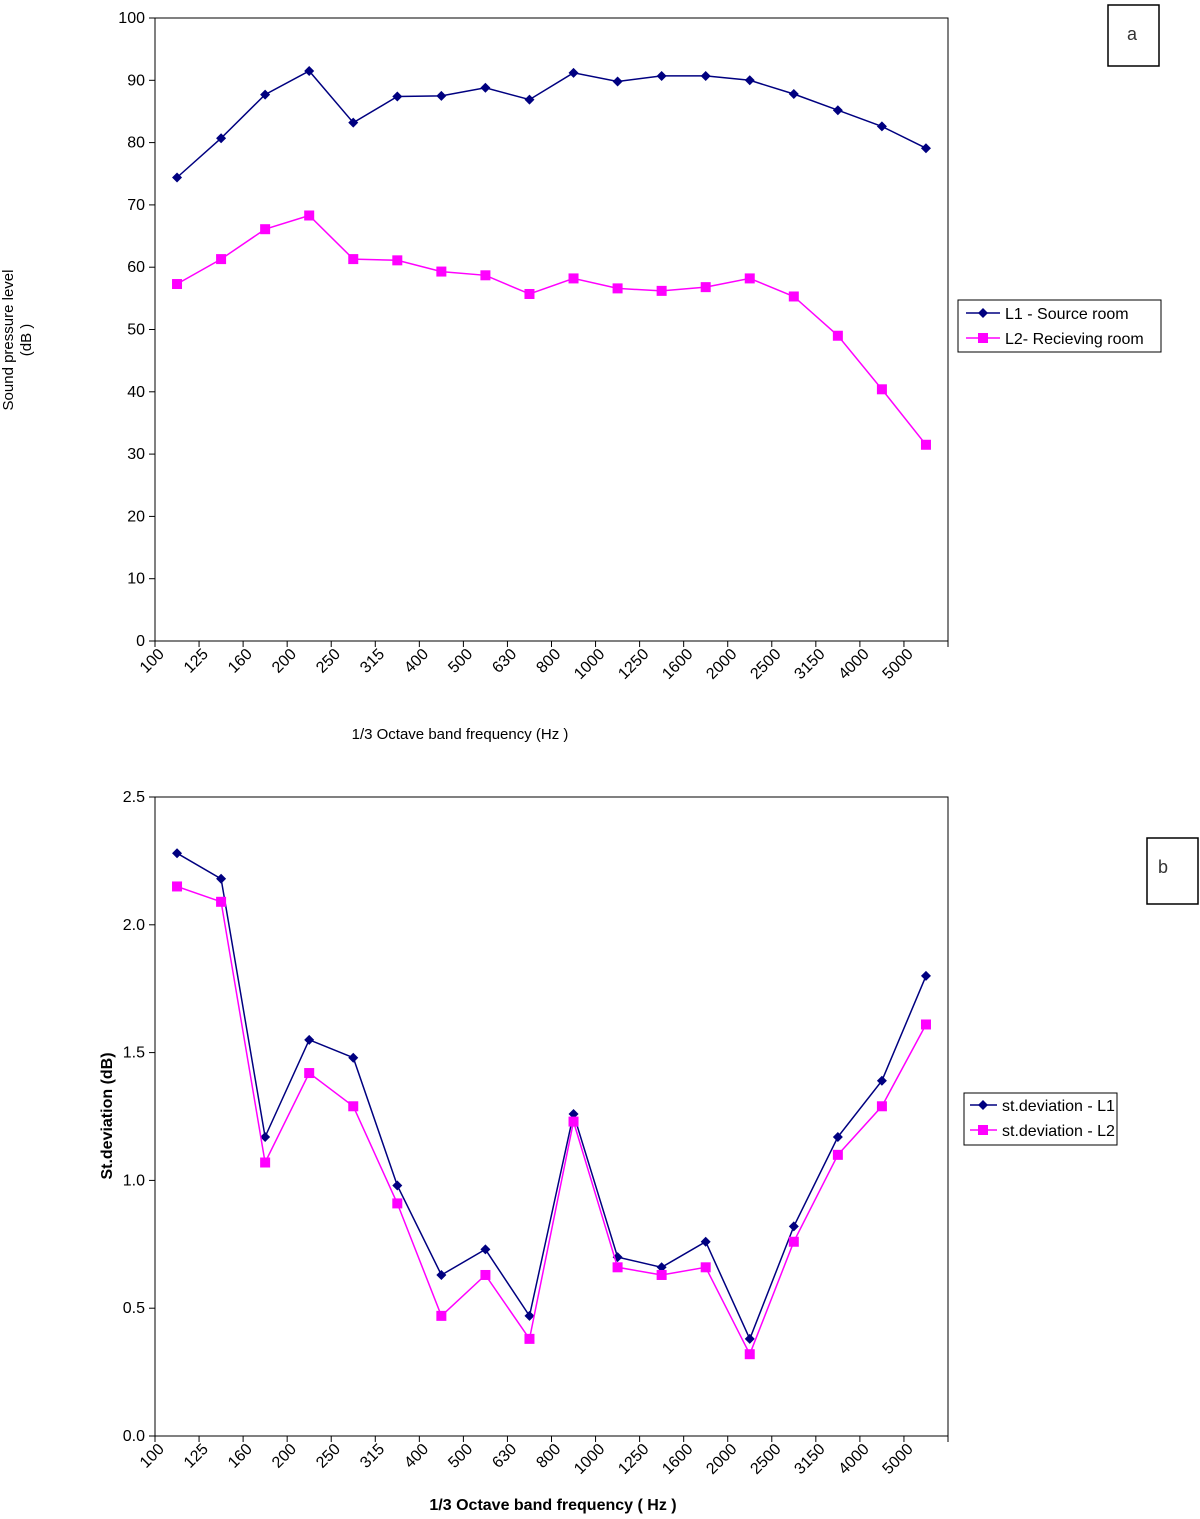  Describe the element at coordinates (328, 1456) in the screenshot. I see `x-tick-label: 250` at that location.